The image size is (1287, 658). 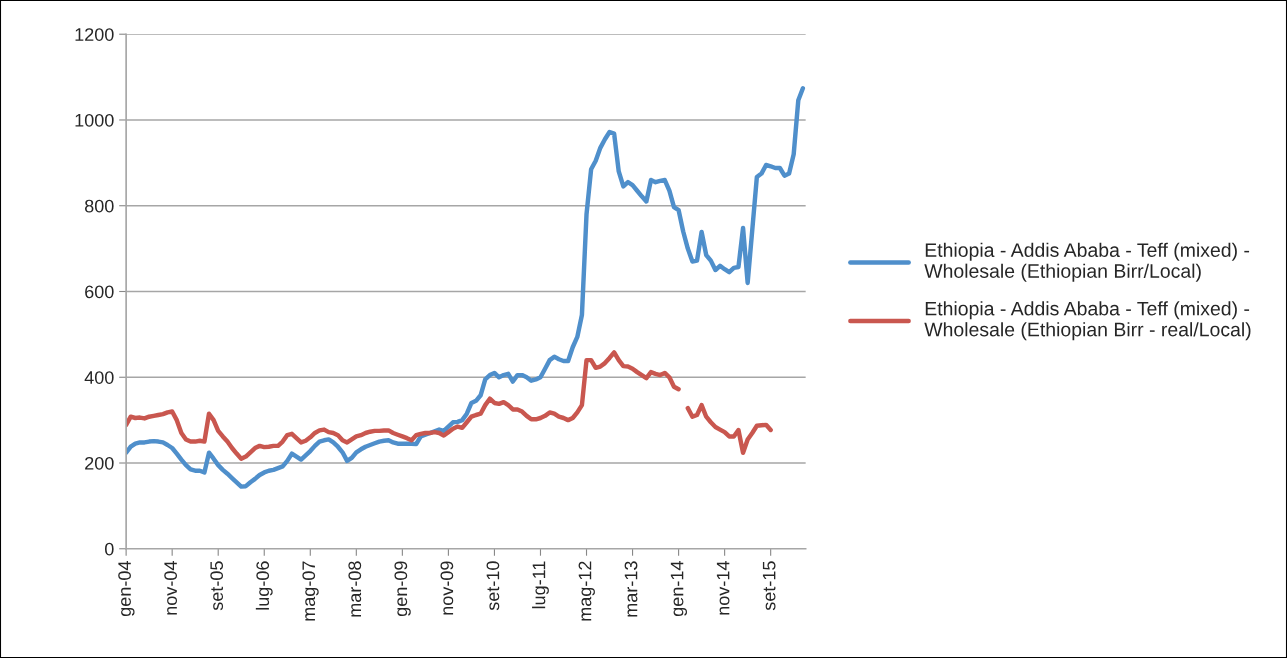 I want to click on x-tick-label: lug-06, so click(x=264, y=585).